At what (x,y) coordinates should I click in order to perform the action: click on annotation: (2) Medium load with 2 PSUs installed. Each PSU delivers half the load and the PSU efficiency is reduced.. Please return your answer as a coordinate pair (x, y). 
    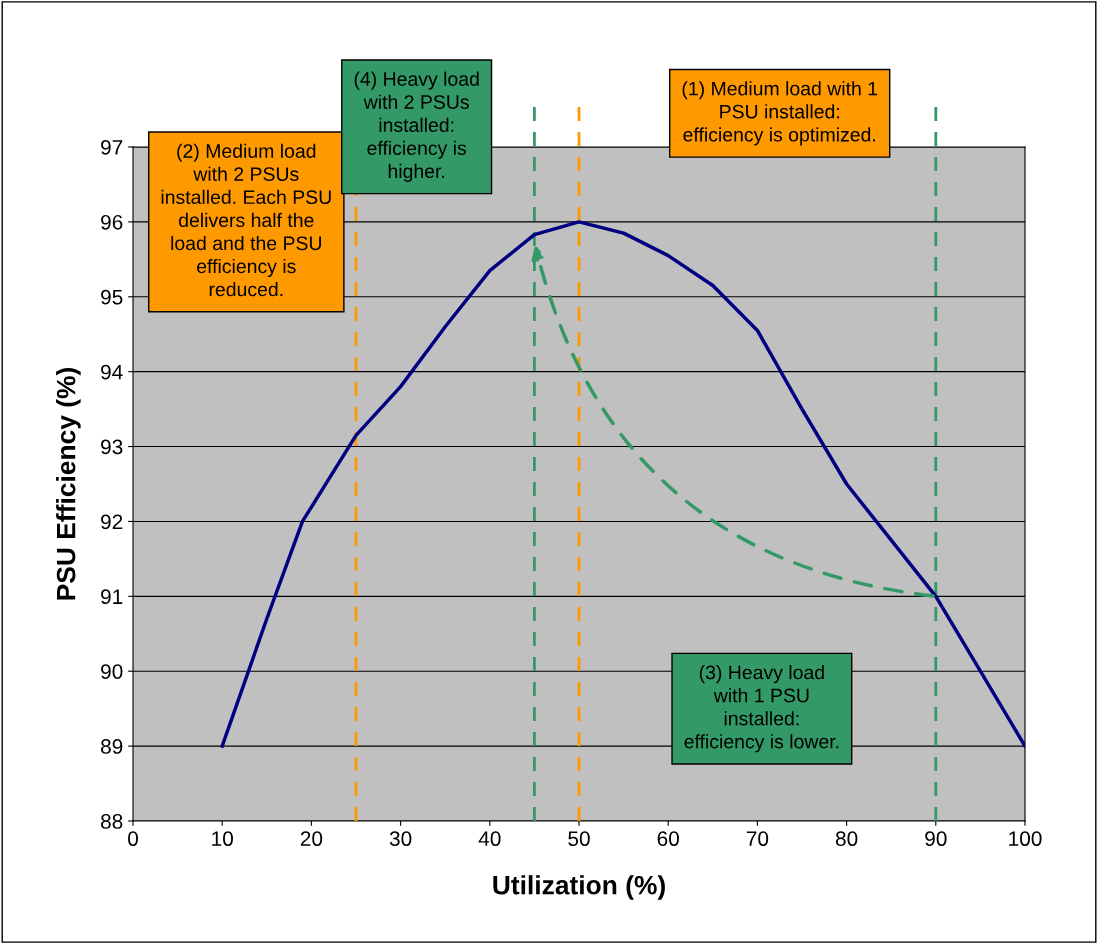
    Looking at the image, I should click on (246, 220).